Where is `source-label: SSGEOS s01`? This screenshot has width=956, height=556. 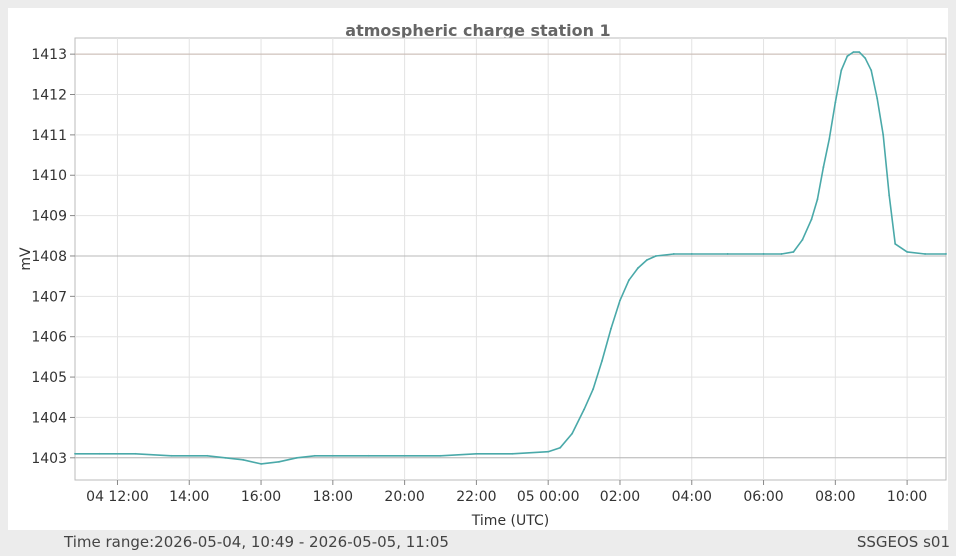 source-label: SSGEOS s01 is located at coordinates (903, 542).